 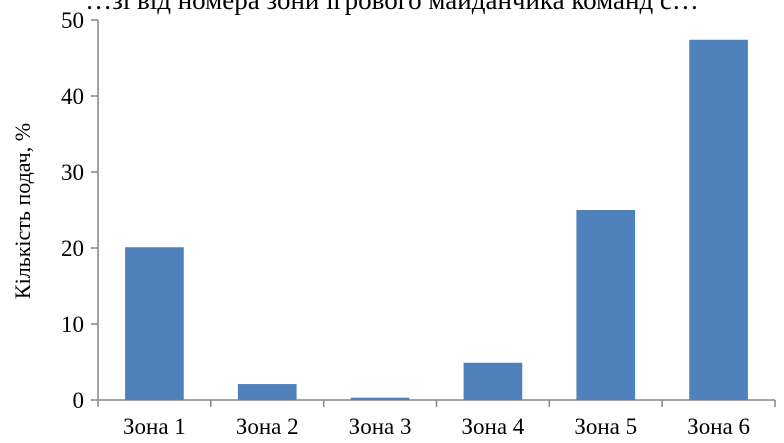 I want to click on y-tick-label: 40, so click(x=72, y=96).